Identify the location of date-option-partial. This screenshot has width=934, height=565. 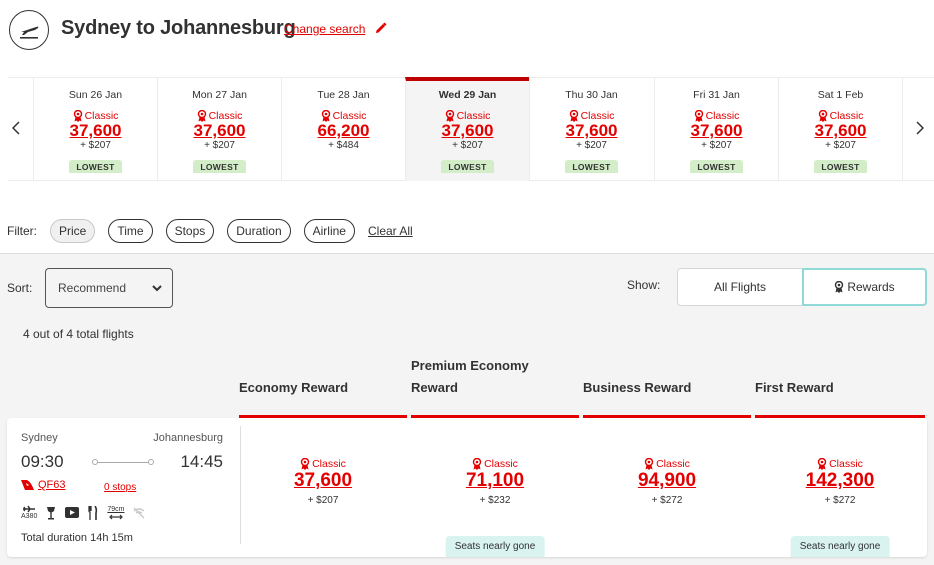
(918, 129).